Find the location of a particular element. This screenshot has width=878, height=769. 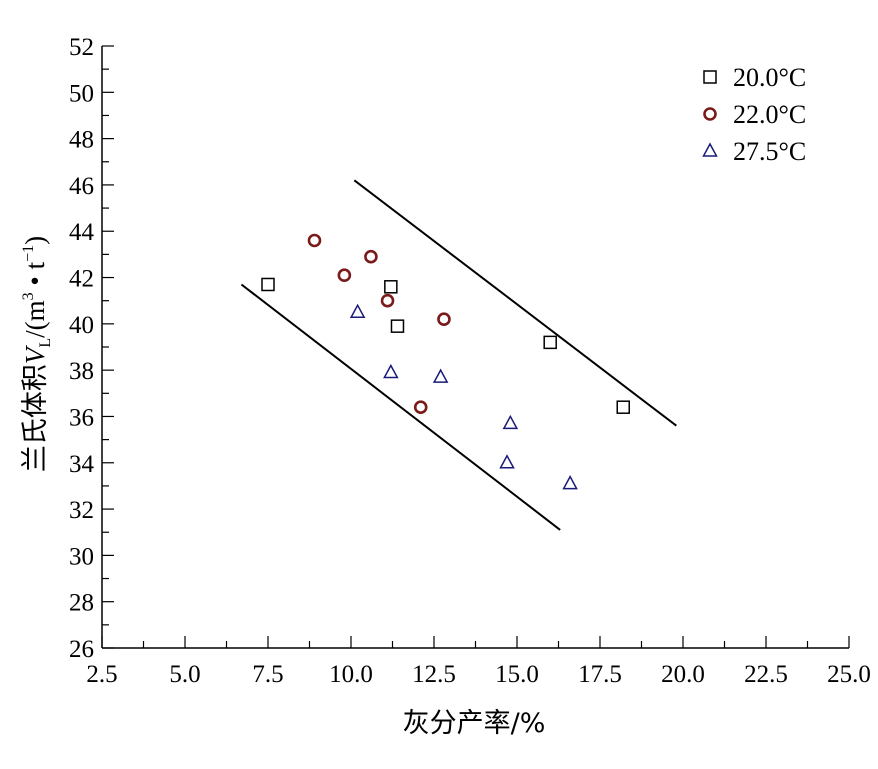

legend: 20.0°C 22.0°C 27.5°C is located at coordinates (754, 114).